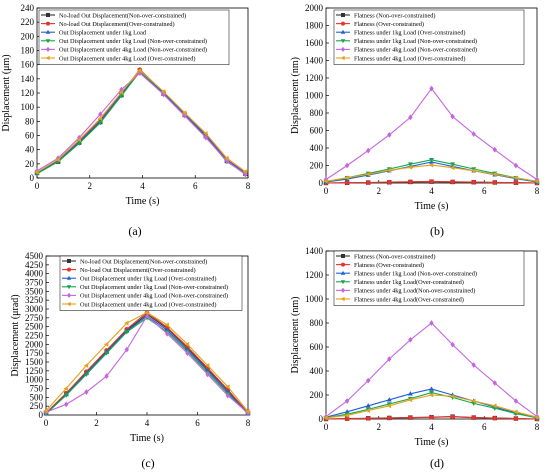 The image size is (550, 474). I want to click on panel-caption: (b), so click(437, 231).